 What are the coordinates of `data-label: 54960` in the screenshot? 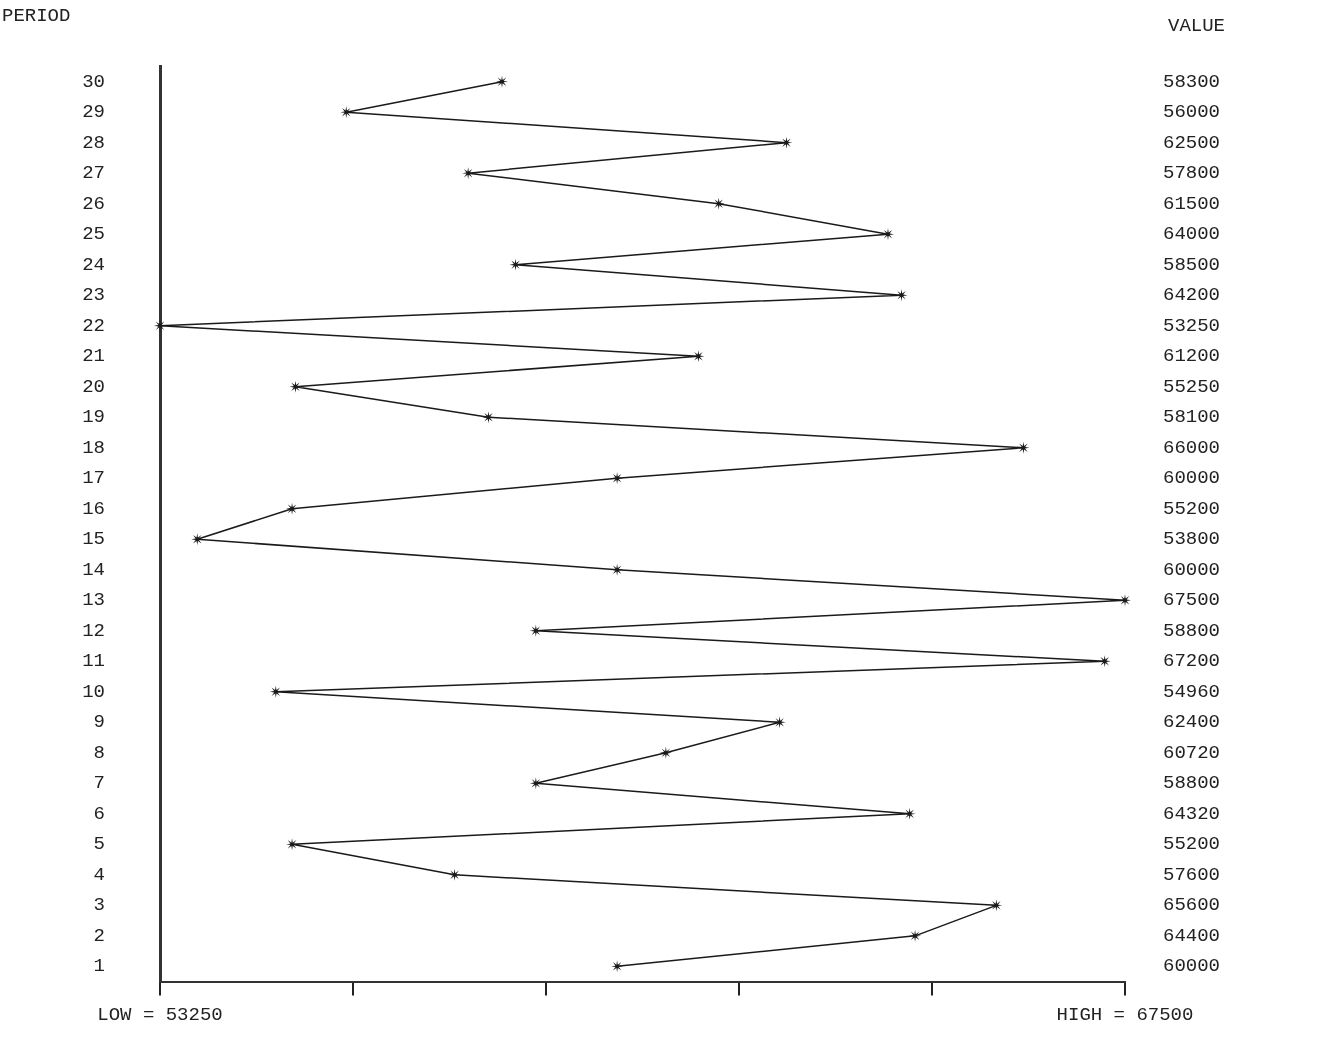 It's located at (1192, 691).